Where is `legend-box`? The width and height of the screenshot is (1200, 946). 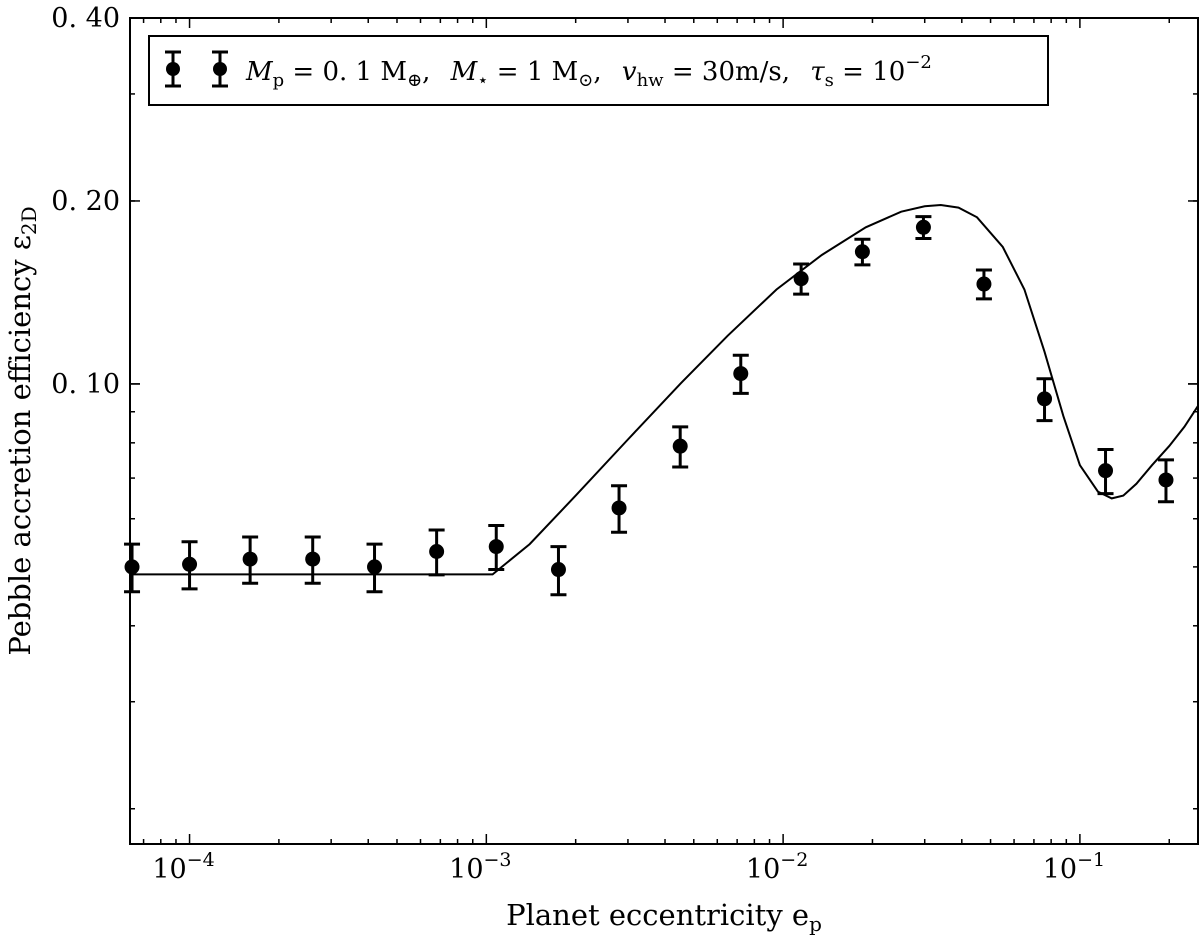 legend-box is located at coordinates (598, 70).